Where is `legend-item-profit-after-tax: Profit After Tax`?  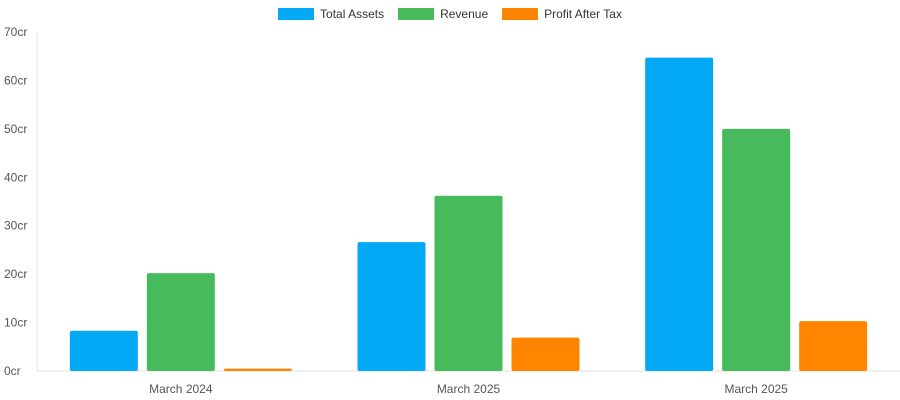
legend-item-profit-after-tax: Profit After Tax is located at coordinates (562, 14).